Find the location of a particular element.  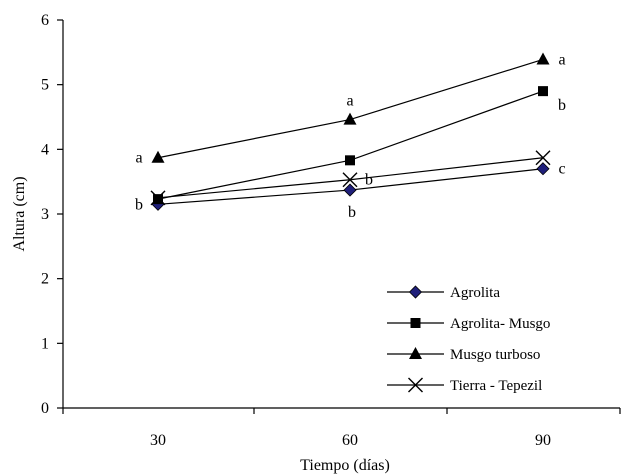

y-tick-label: 2 is located at coordinates (45, 279).